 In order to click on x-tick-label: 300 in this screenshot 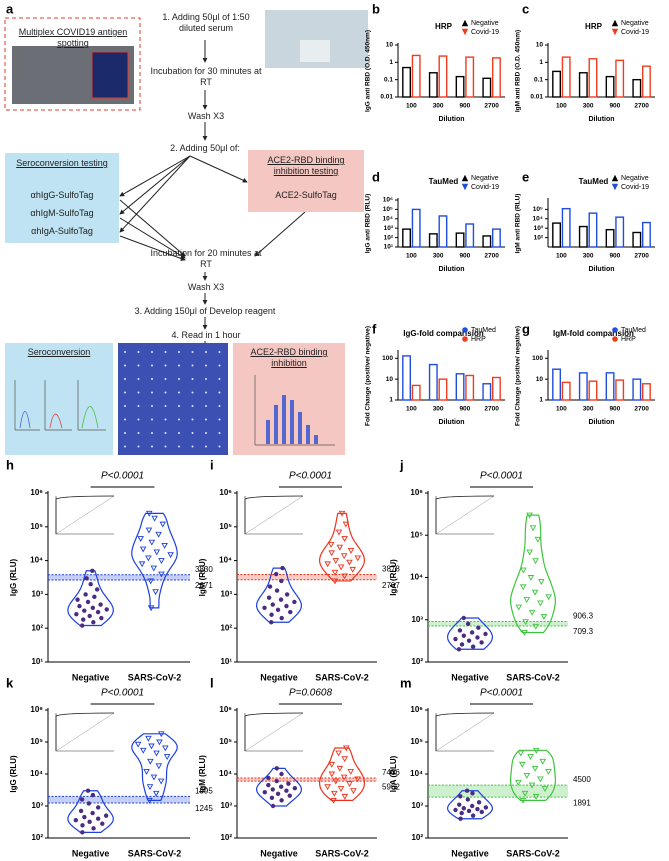, I will do `click(438, 256)`.